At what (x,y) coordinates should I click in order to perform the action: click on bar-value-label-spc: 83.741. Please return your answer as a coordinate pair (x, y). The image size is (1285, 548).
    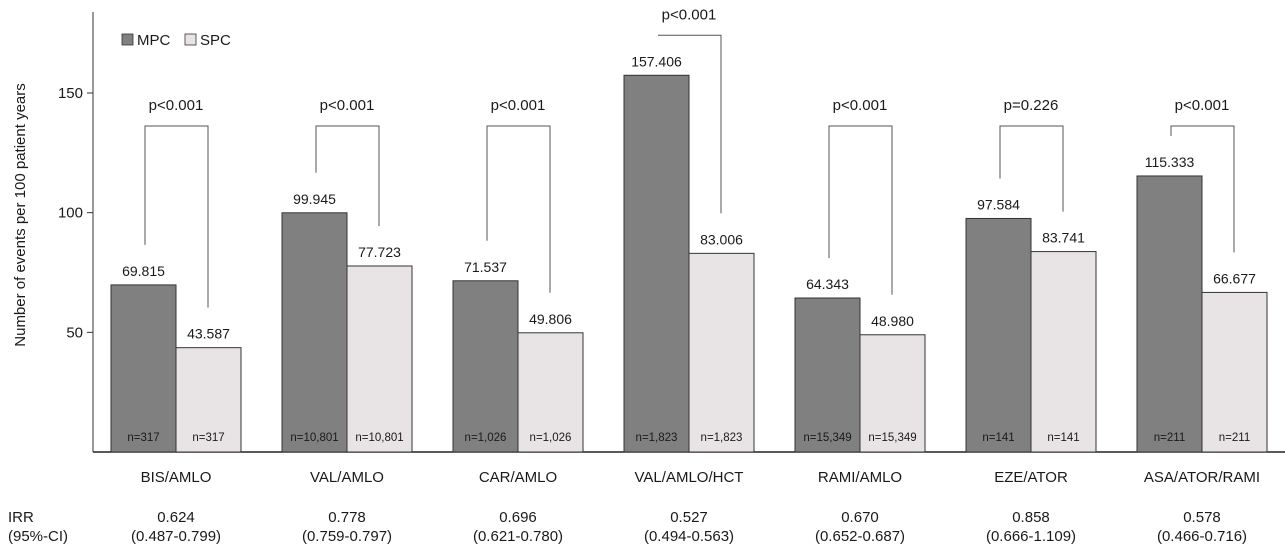
    Looking at the image, I should click on (1063, 238).